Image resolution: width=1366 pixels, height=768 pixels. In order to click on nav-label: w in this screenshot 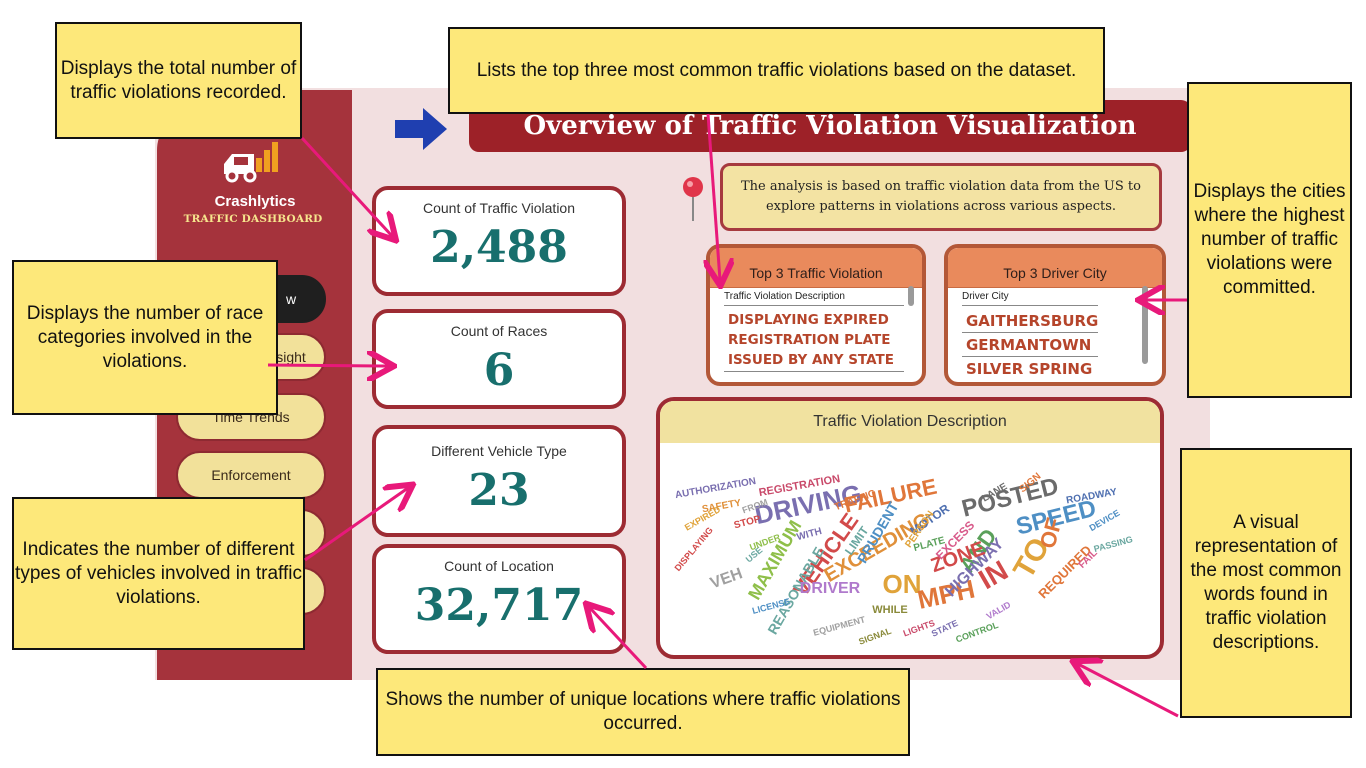, I will do `click(291, 299)`.